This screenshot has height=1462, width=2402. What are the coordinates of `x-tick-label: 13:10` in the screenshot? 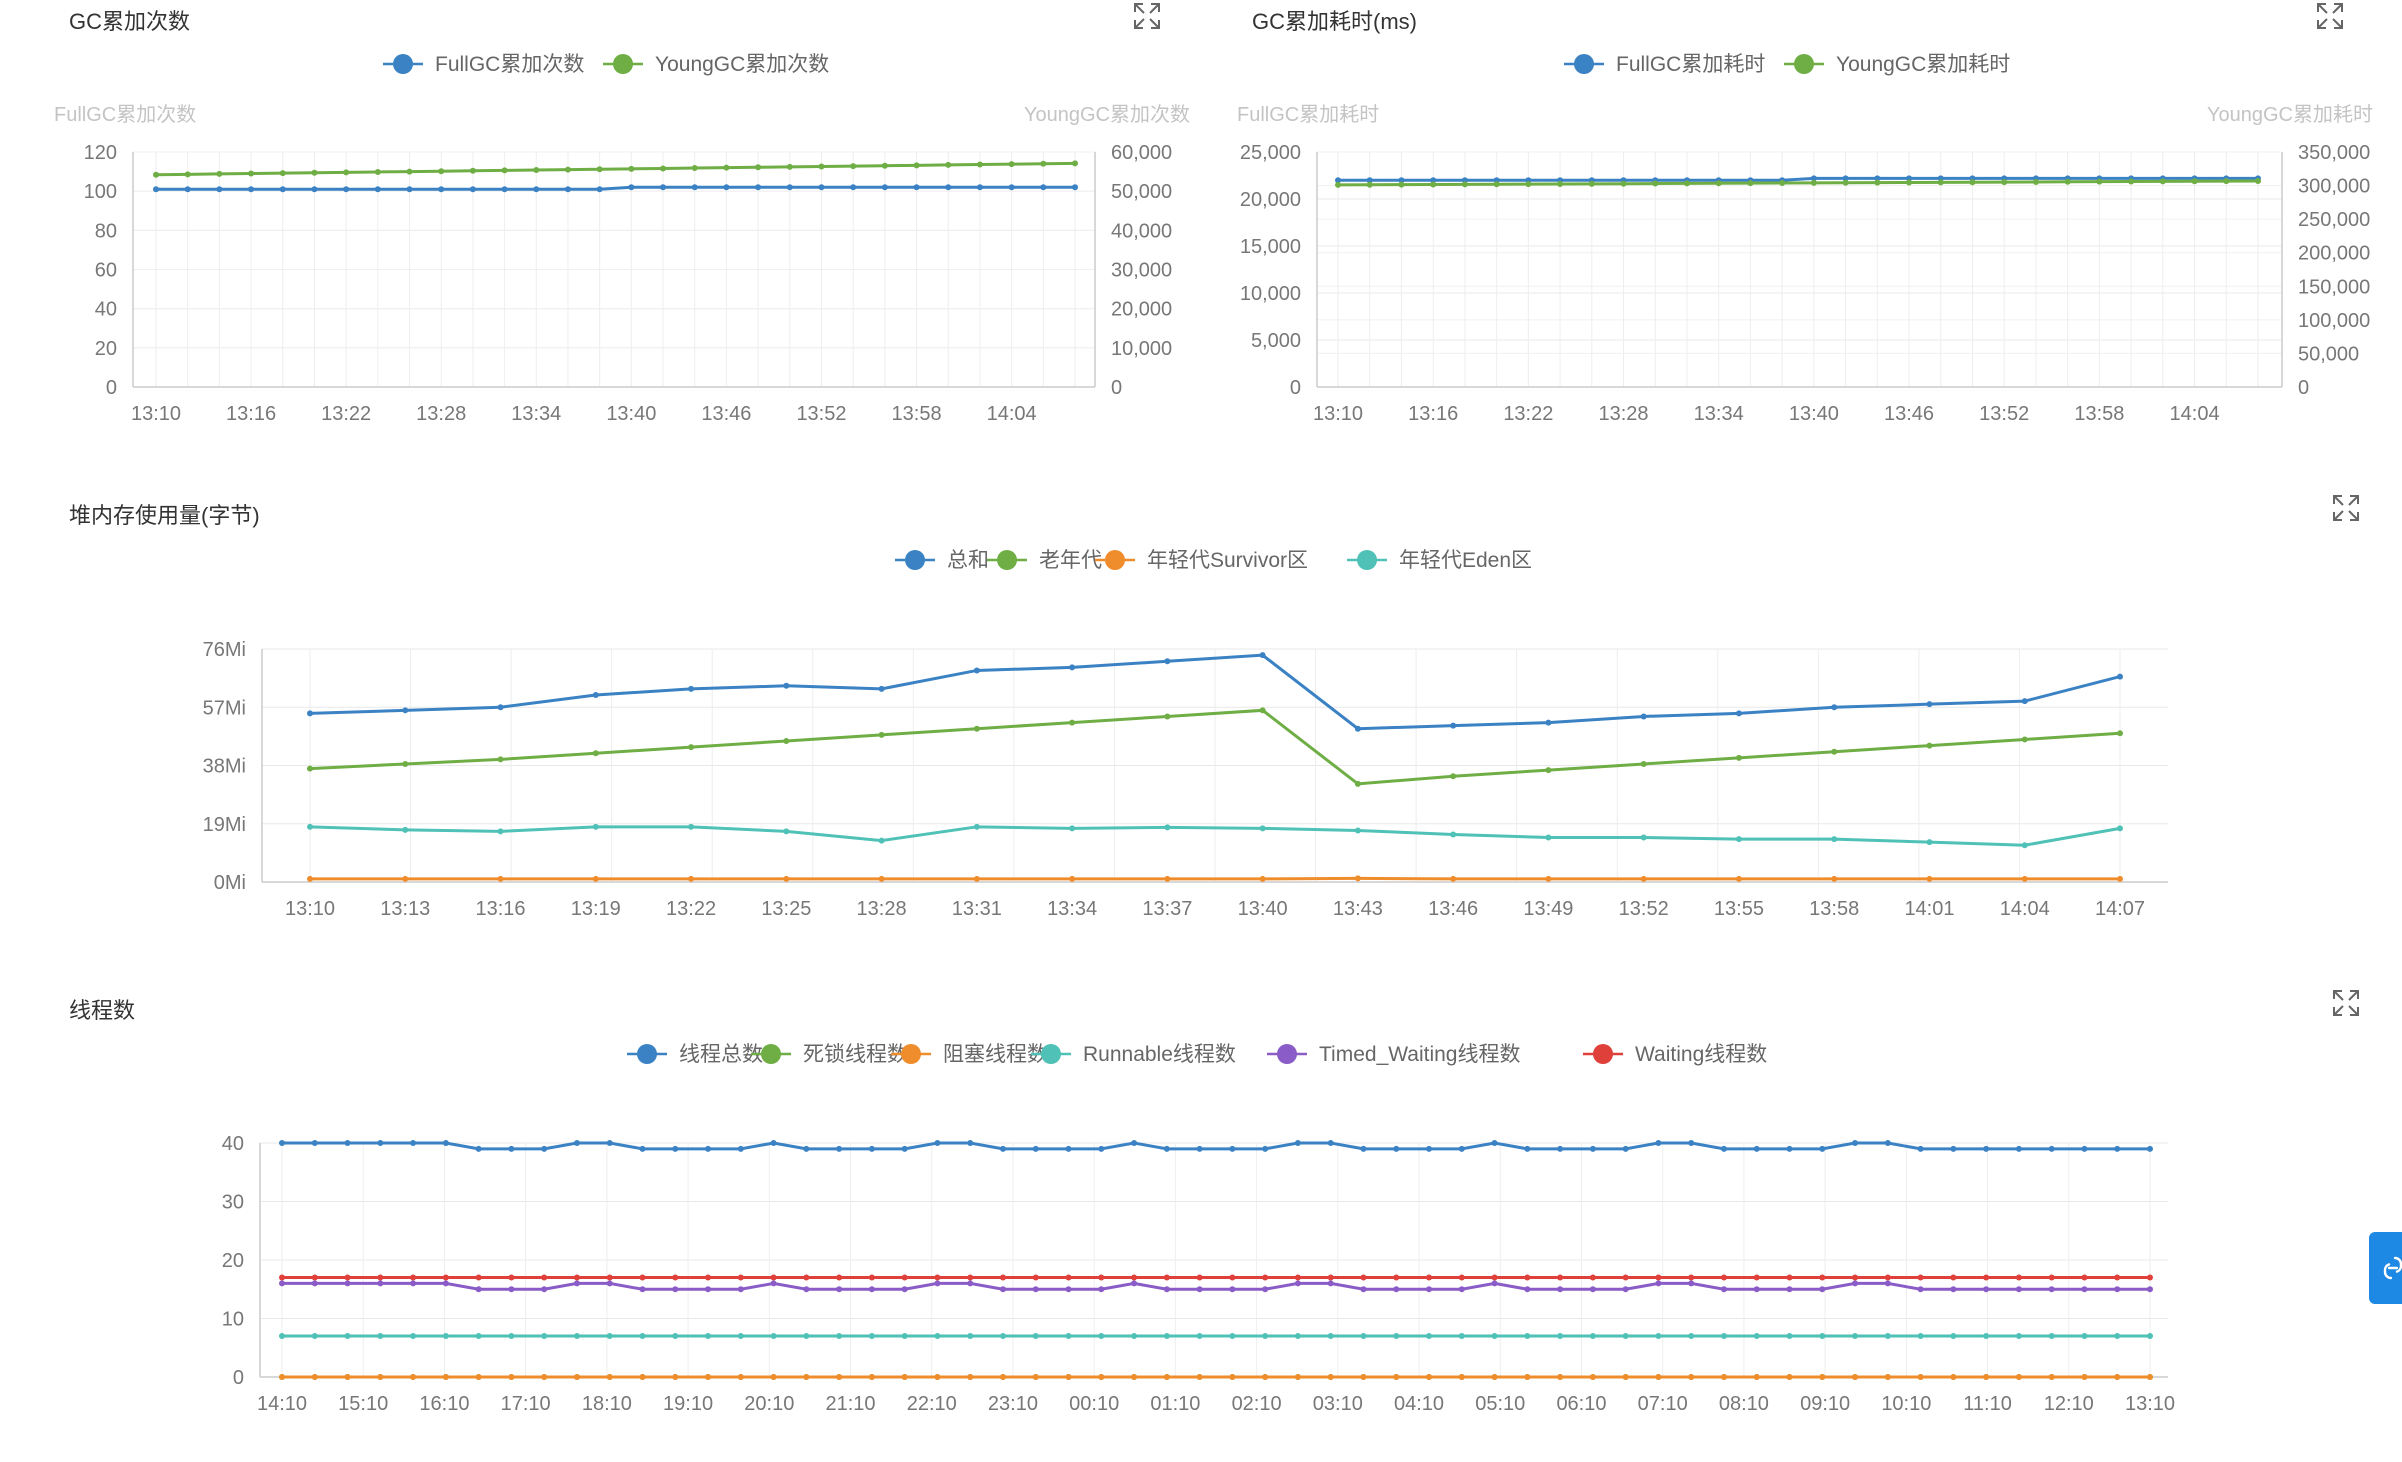 It's located at (310, 909).